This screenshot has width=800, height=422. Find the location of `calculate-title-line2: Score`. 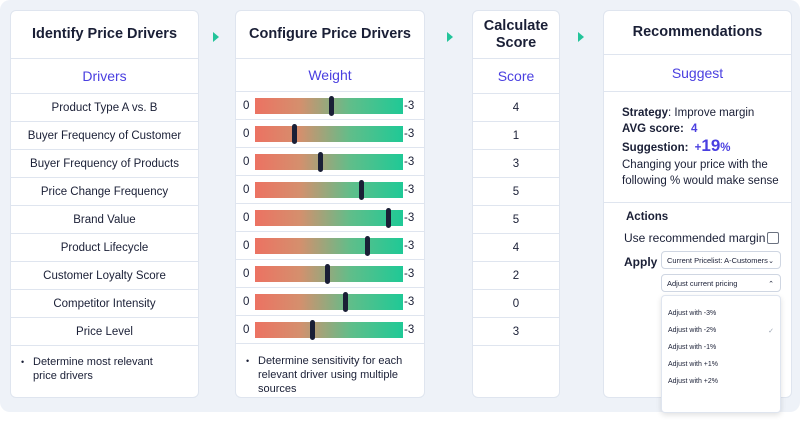

calculate-title-line2: Score is located at coordinates (516, 42).